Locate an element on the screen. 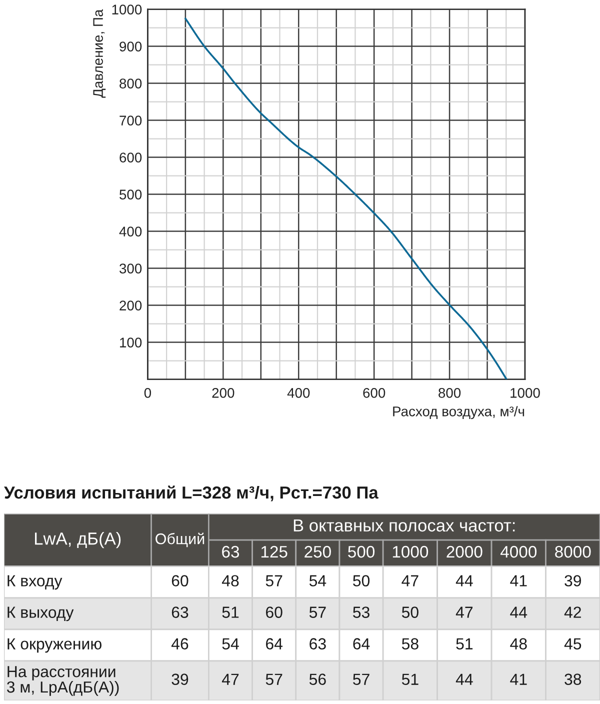  x-tick-label: Общий is located at coordinates (180, 540).